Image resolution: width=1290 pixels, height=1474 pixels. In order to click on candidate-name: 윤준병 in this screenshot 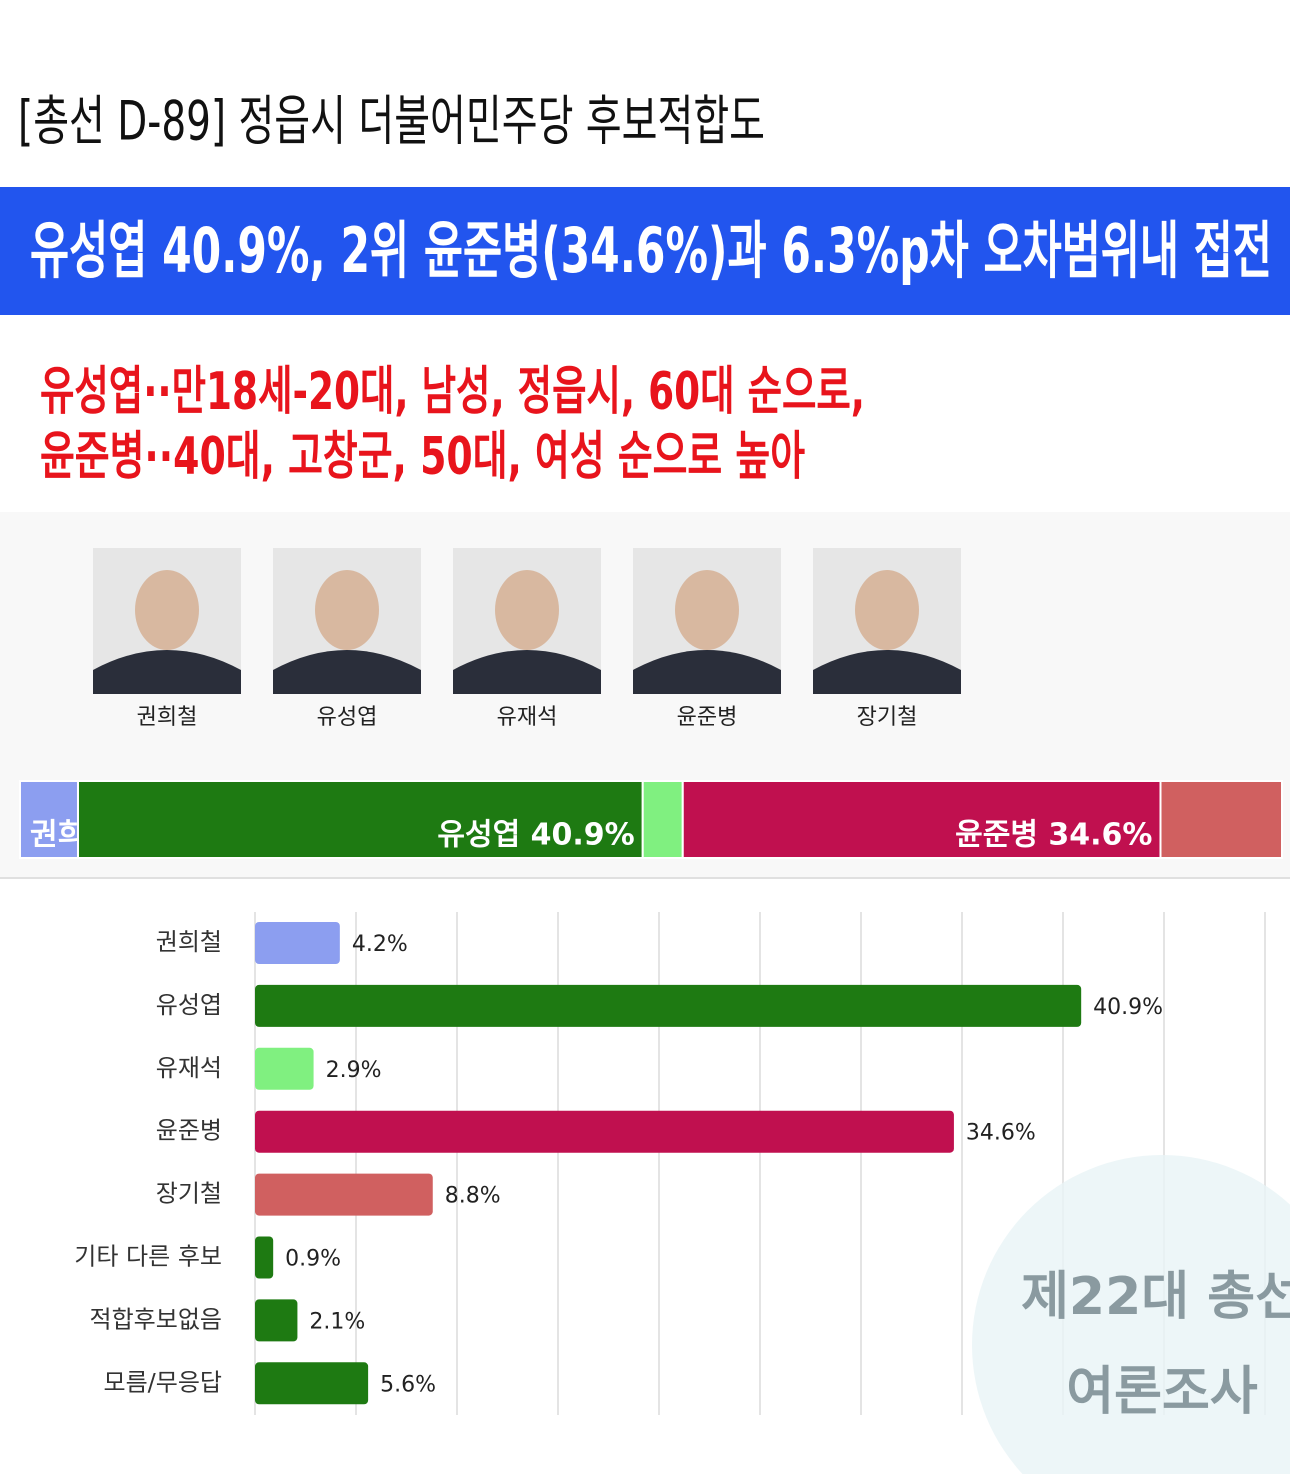, I will do `click(707, 717)`.